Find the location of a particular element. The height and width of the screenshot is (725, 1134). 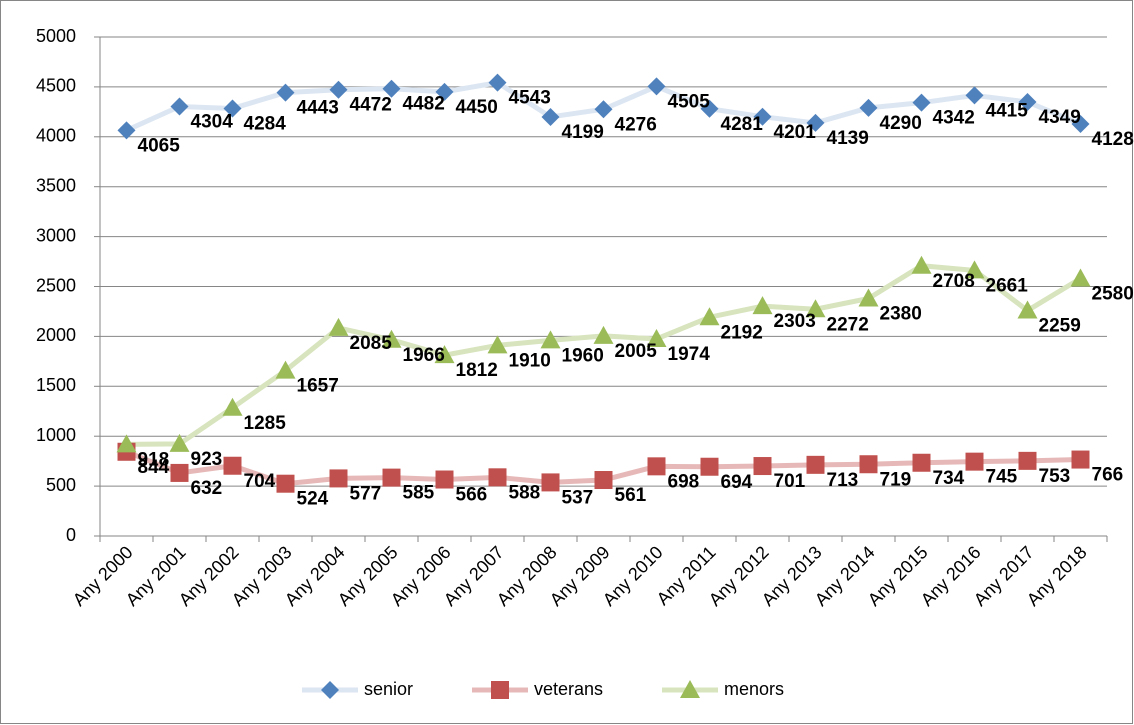

data-label: 4281 is located at coordinates (742, 124).